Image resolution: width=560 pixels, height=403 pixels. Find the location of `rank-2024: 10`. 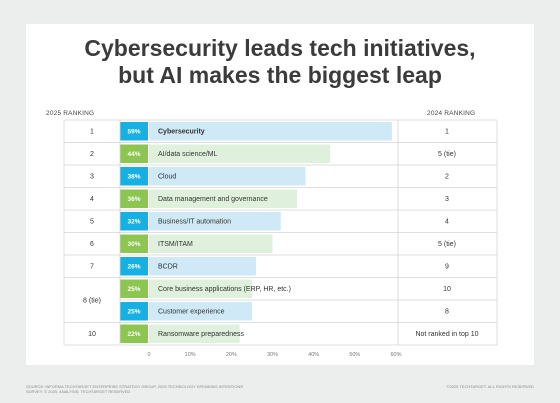

rank-2024: 10 is located at coordinates (447, 289).